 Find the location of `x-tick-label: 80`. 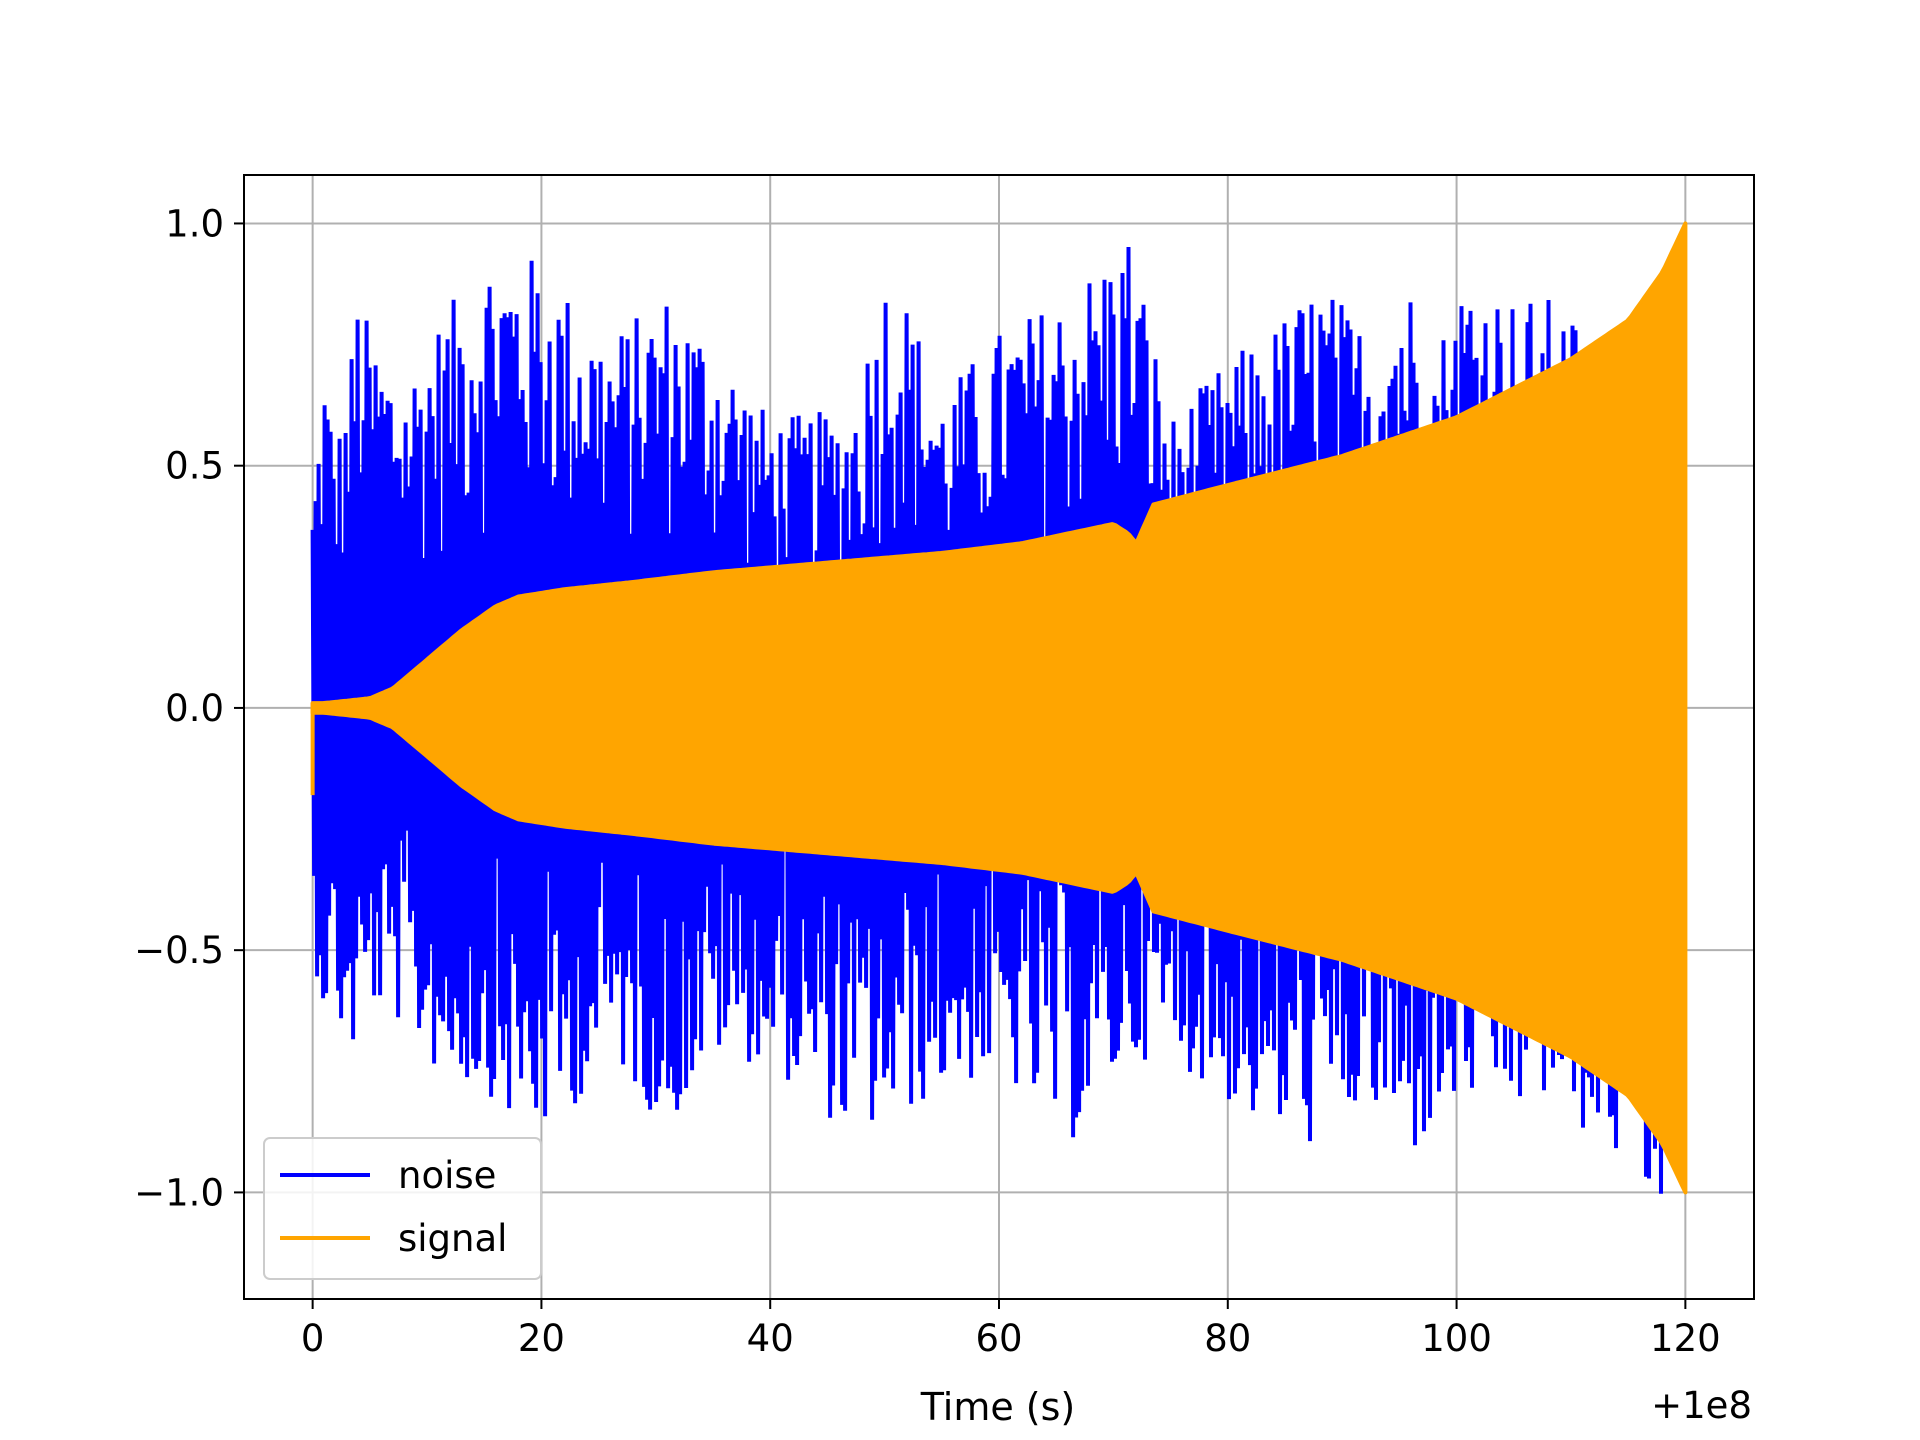

x-tick-label: 80 is located at coordinates (1227, 1338).